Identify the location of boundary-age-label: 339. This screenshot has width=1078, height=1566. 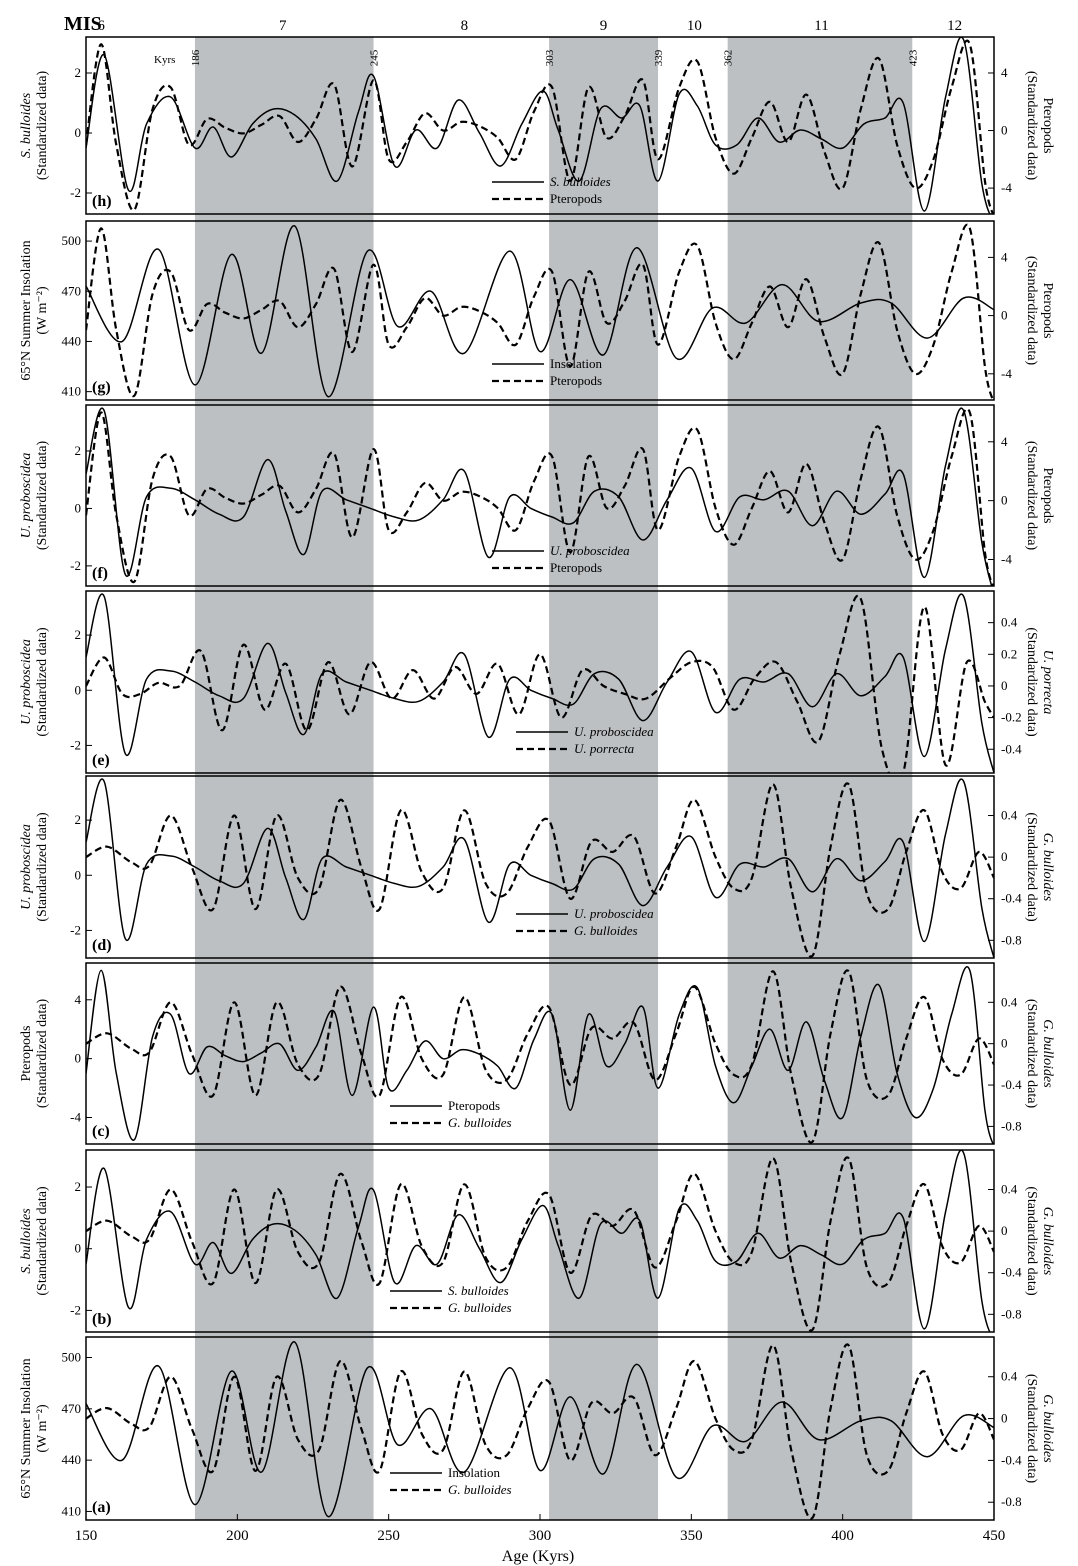
(659, 57).